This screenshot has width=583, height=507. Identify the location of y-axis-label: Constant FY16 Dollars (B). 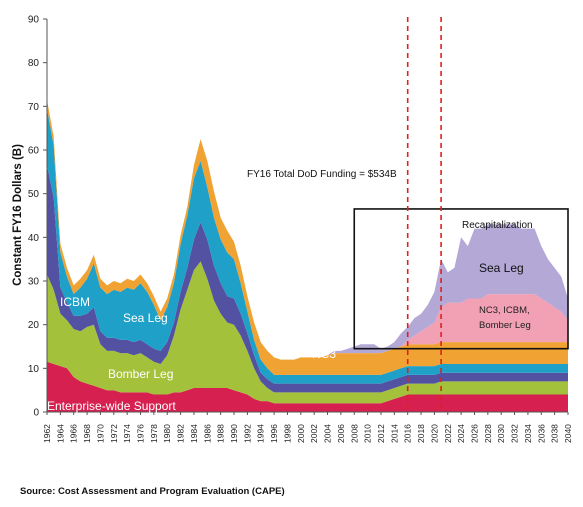
(18, 215).